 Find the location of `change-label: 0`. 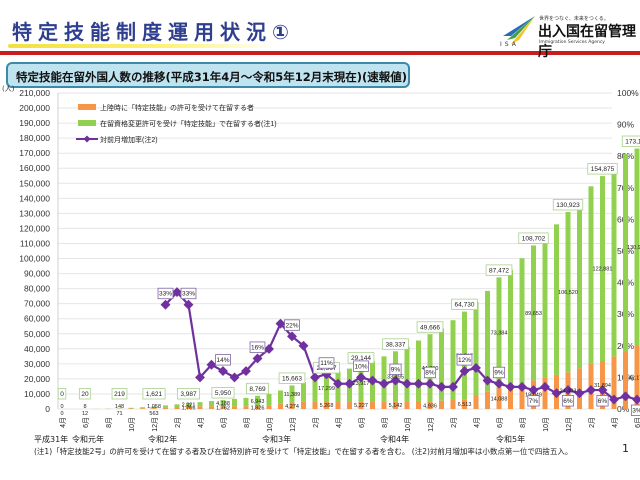

change-label: 0 is located at coordinates (61, 407).